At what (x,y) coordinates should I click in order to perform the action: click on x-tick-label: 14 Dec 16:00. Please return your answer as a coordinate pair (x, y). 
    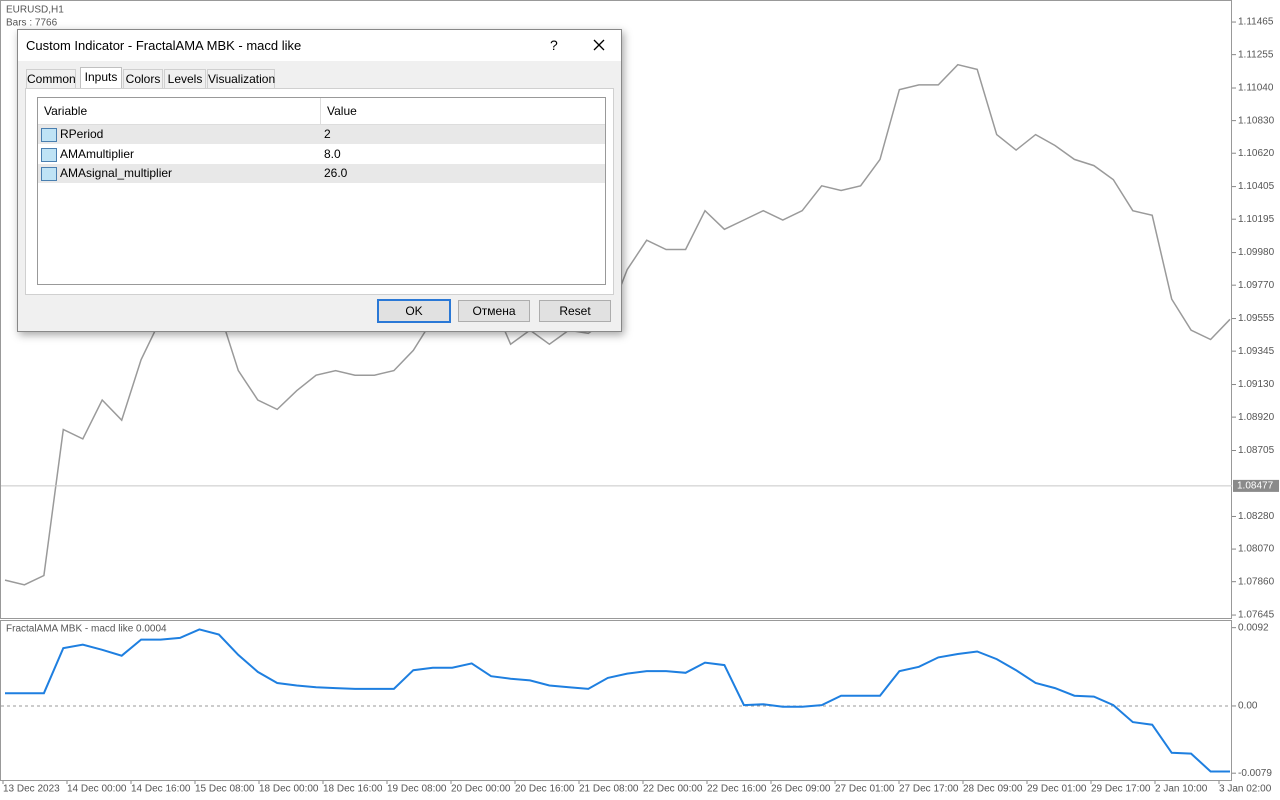
    Looking at the image, I should click on (161, 789).